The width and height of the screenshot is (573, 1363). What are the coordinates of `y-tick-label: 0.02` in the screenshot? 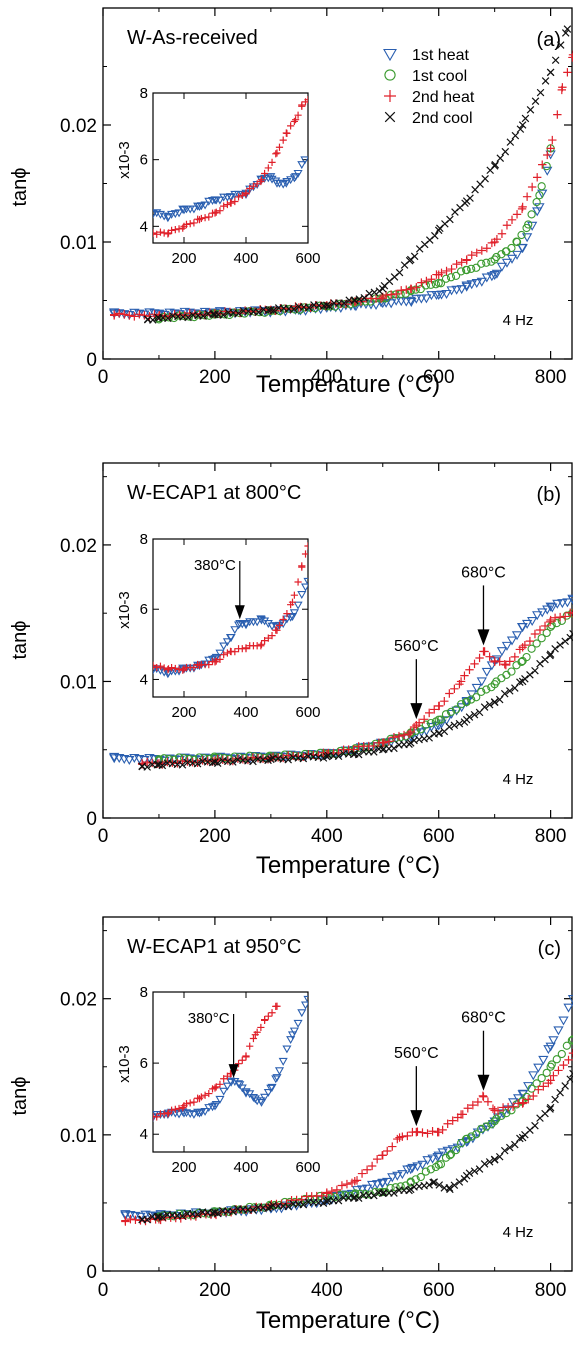 It's located at (78, 126).